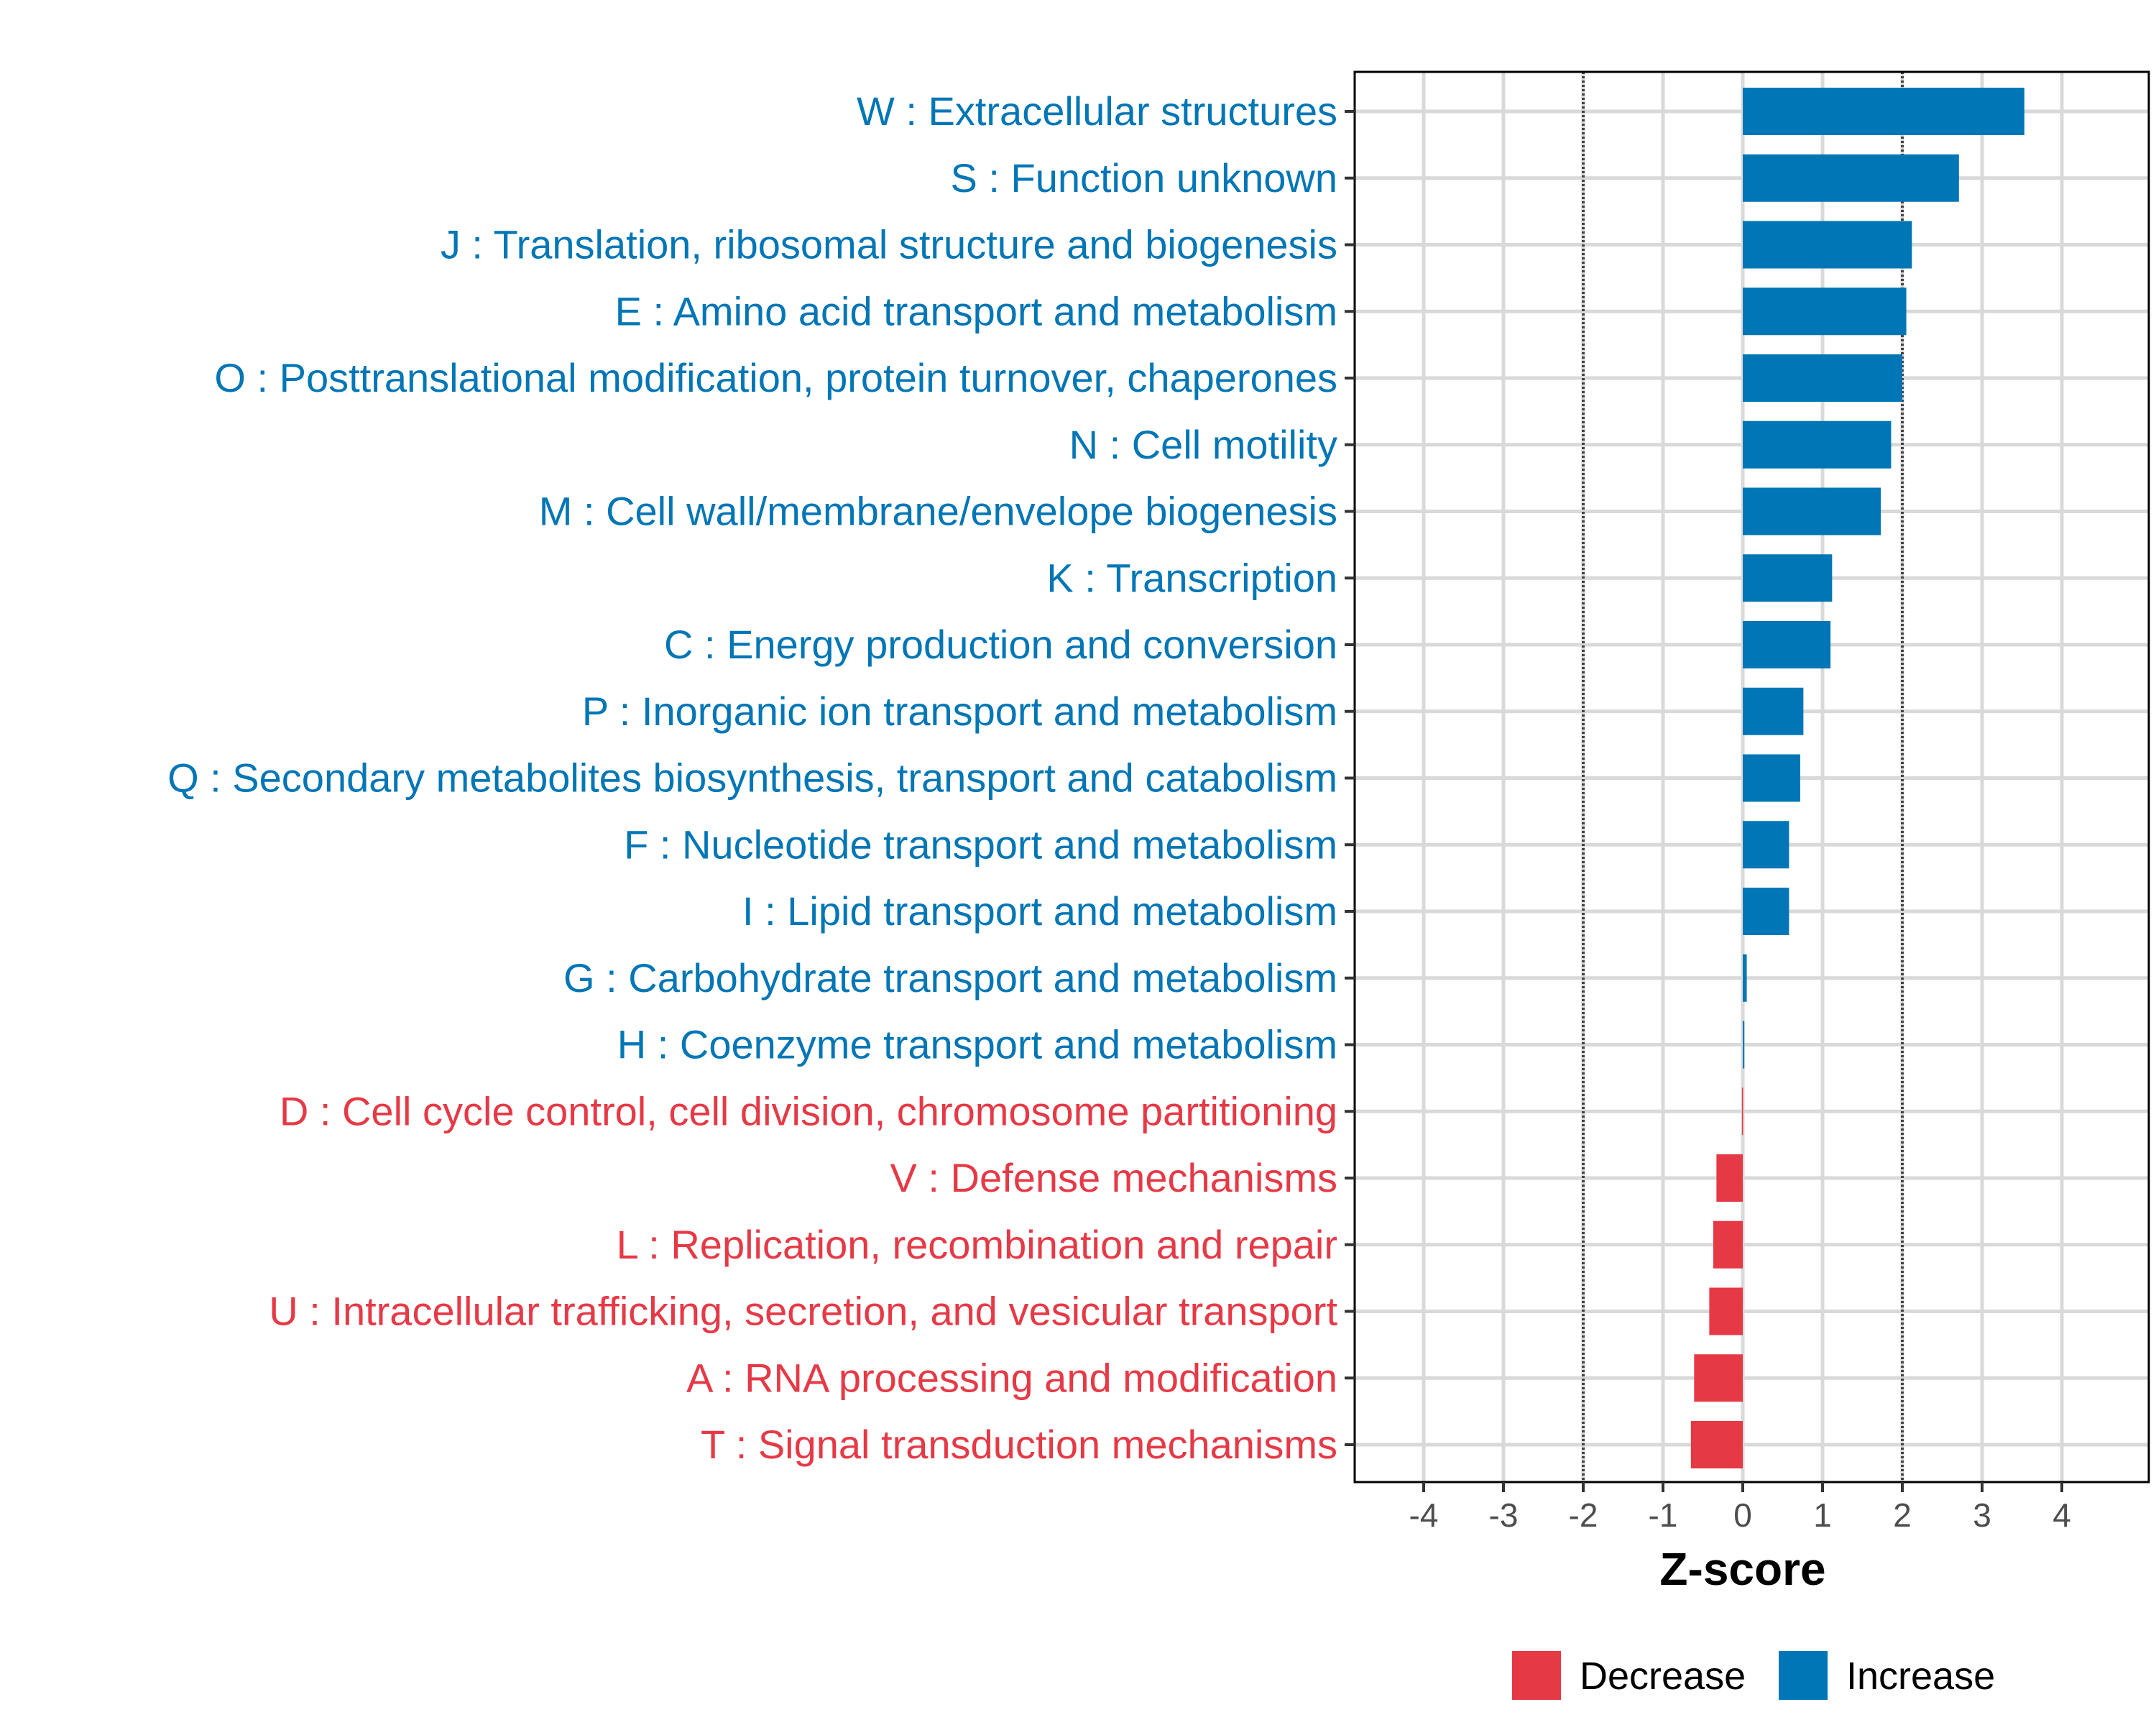 This screenshot has width=2156, height=1725. I want to click on x-tick-label: -2, so click(1584, 1515).